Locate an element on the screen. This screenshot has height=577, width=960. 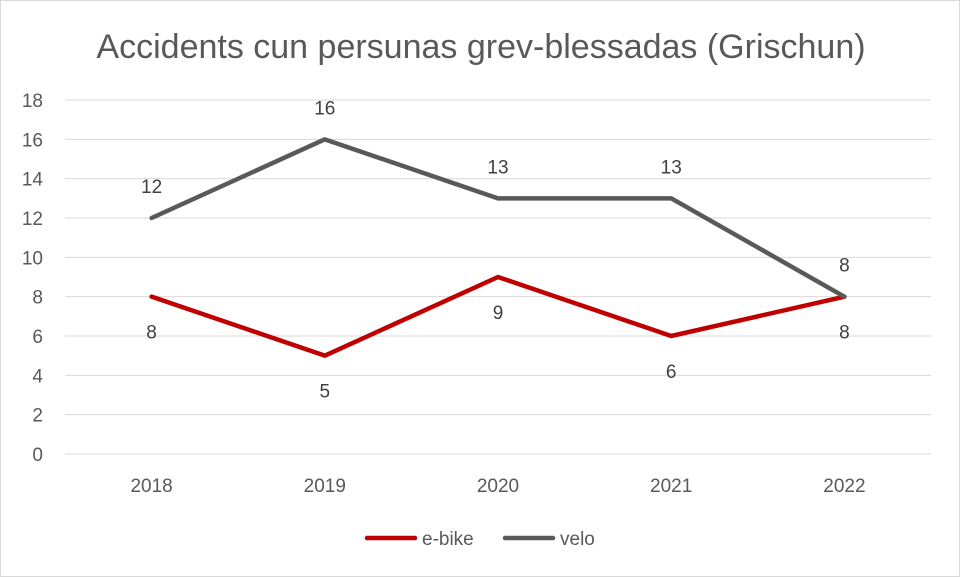
data-label-velo: 12 is located at coordinates (151, 187).